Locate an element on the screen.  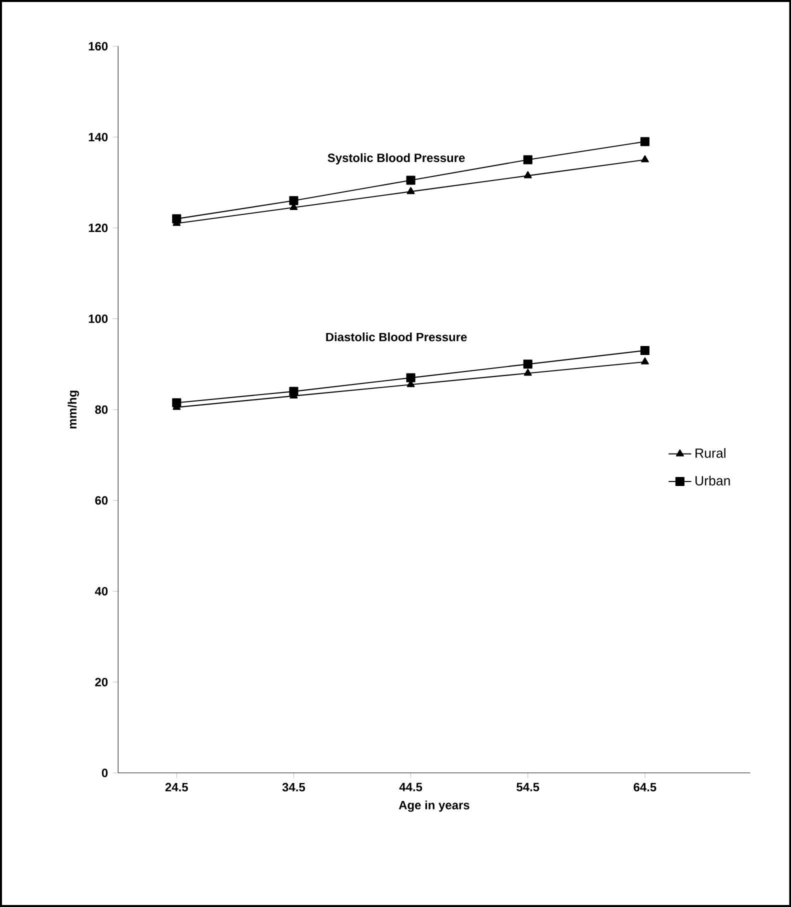
y-tick-label: 100 is located at coordinates (98, 318).